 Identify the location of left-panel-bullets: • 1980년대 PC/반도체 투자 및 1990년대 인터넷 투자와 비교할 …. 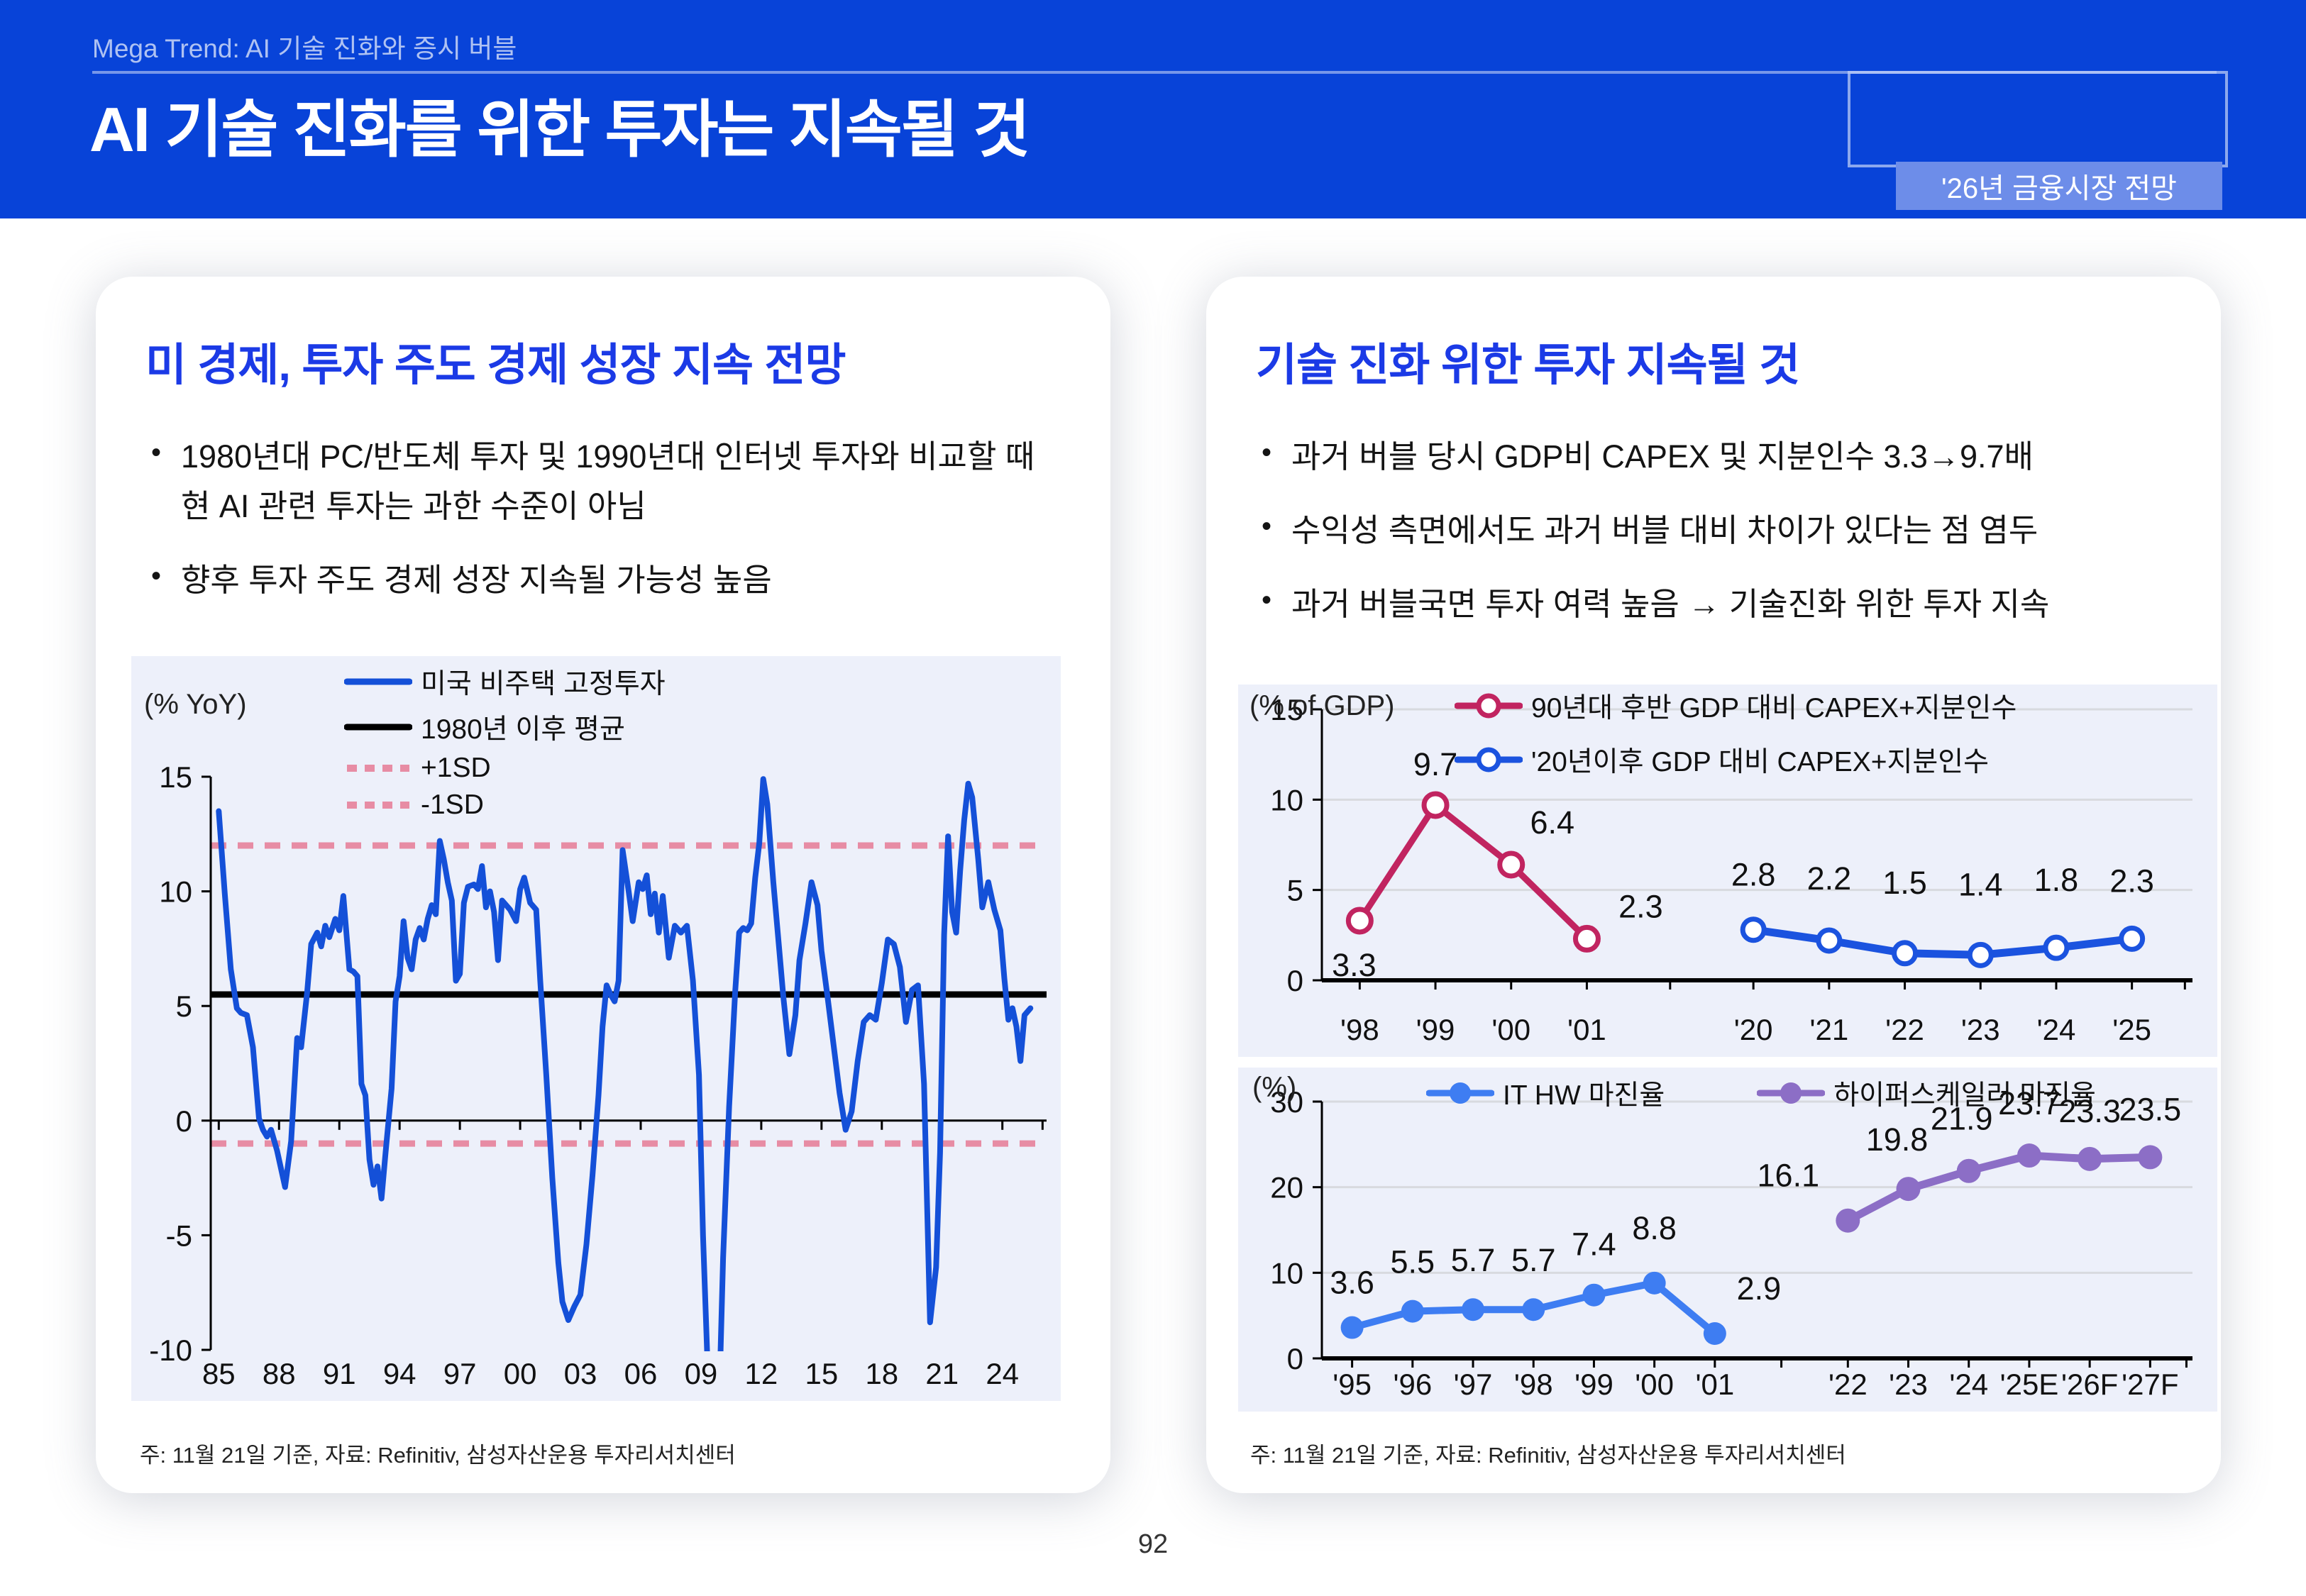
(603, 518).